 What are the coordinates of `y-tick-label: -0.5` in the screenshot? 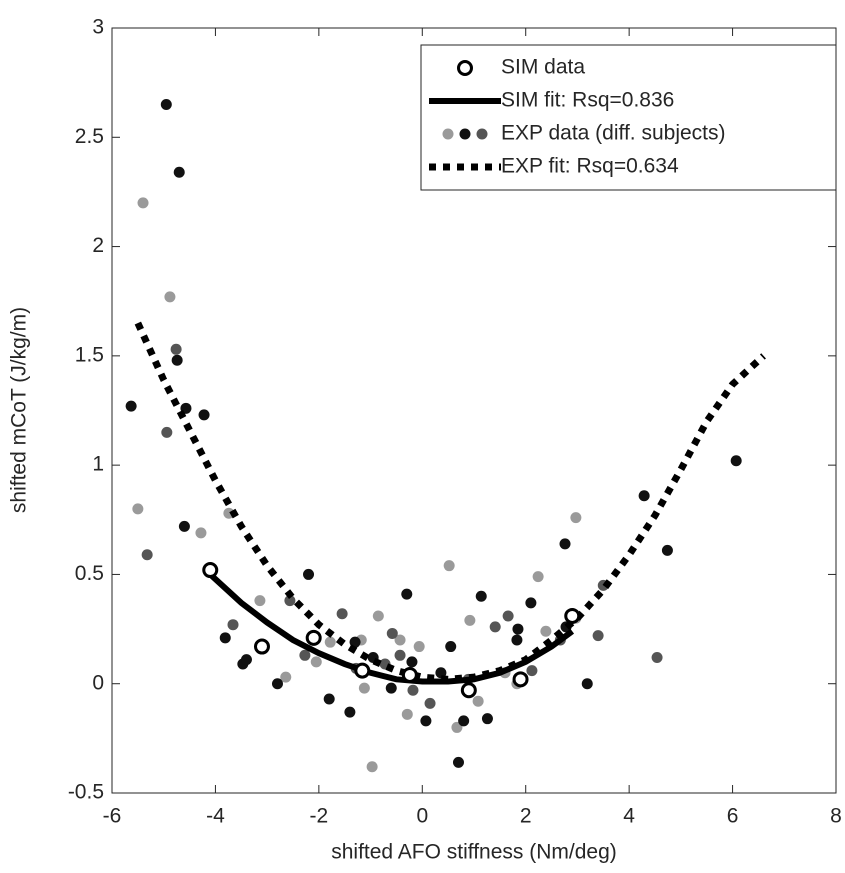 It's located at (86, 792).